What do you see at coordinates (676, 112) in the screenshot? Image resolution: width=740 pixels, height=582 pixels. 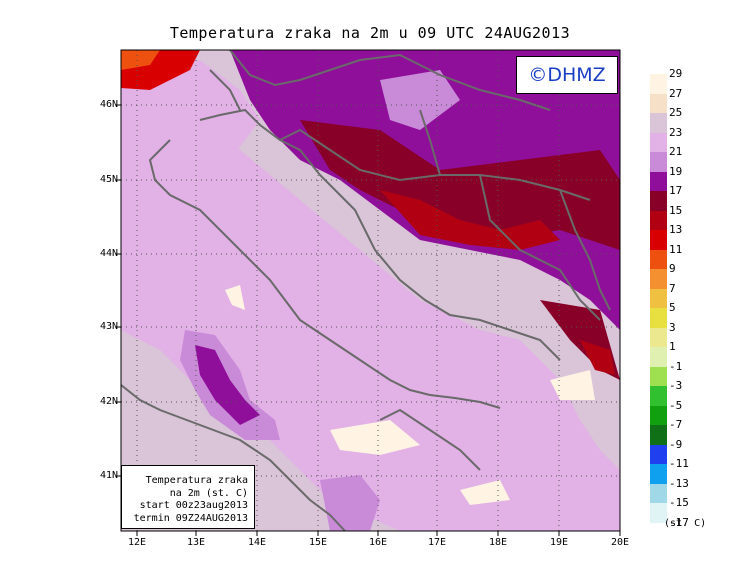 I see `legend-level-label: 25` at bounding box center [676, 112].